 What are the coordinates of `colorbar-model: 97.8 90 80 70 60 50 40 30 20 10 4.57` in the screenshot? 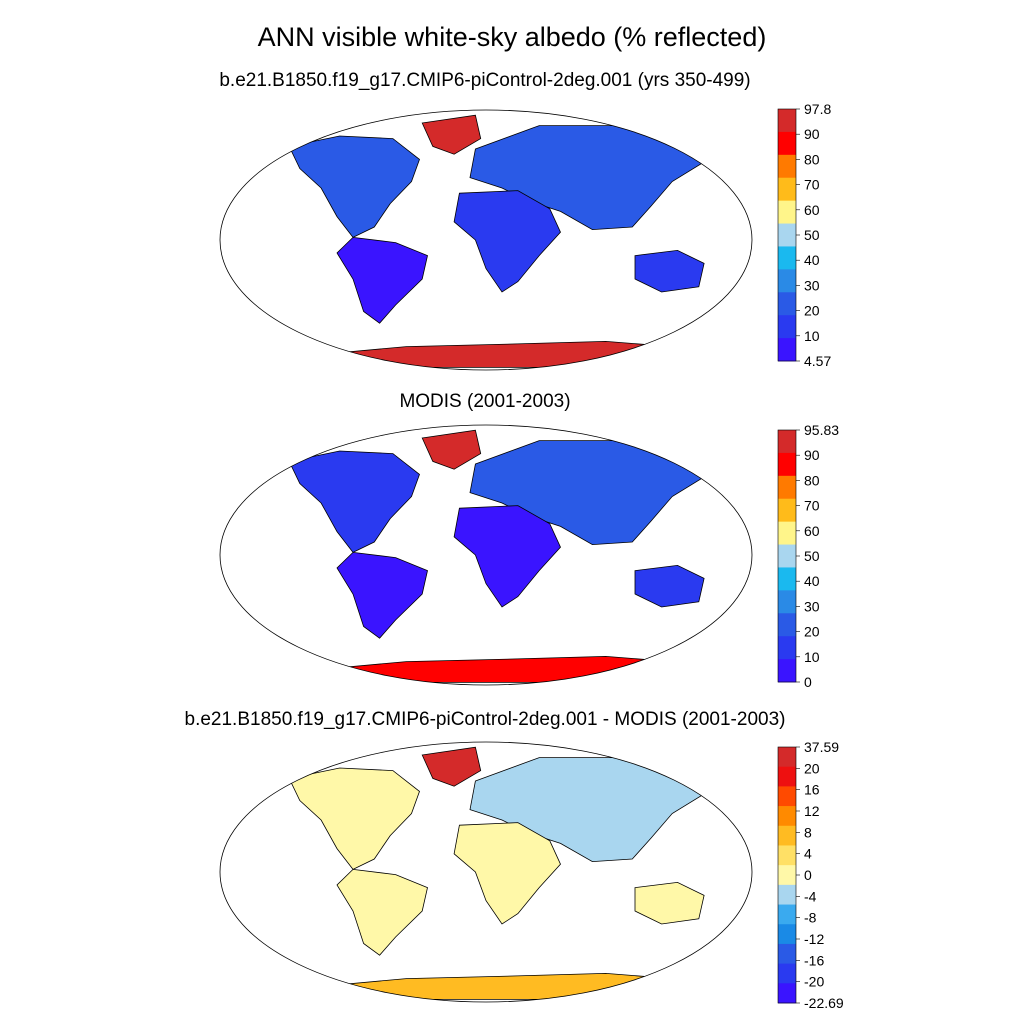 It's located at (804, 235).